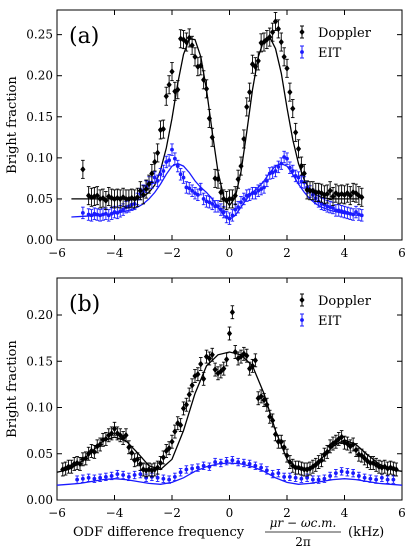  I want to click on legend-a: Doppler EIT, so click(335, 43).